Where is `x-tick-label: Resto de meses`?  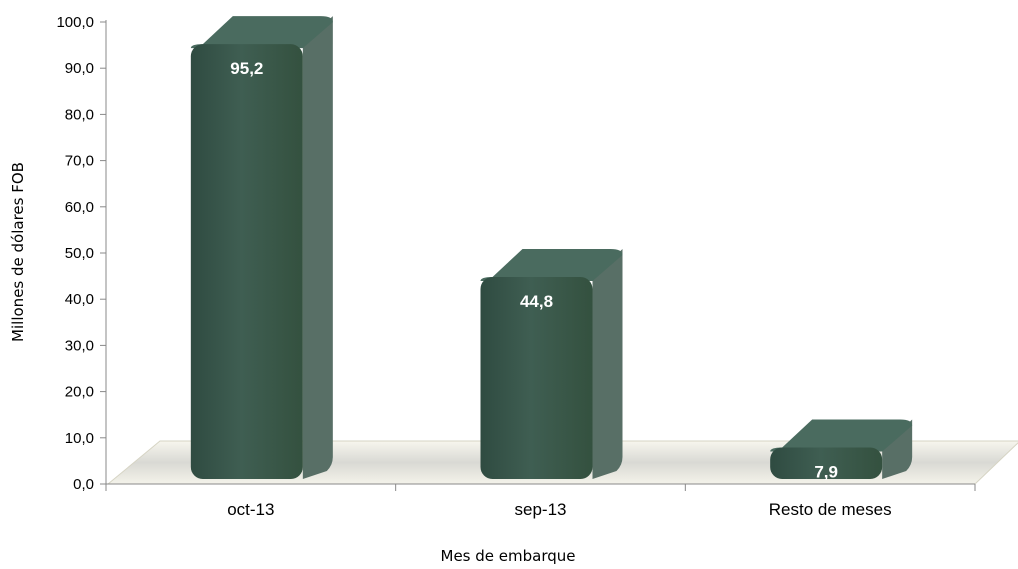
x-tick-label: Resto de meses is located at coordinates (830, 509).